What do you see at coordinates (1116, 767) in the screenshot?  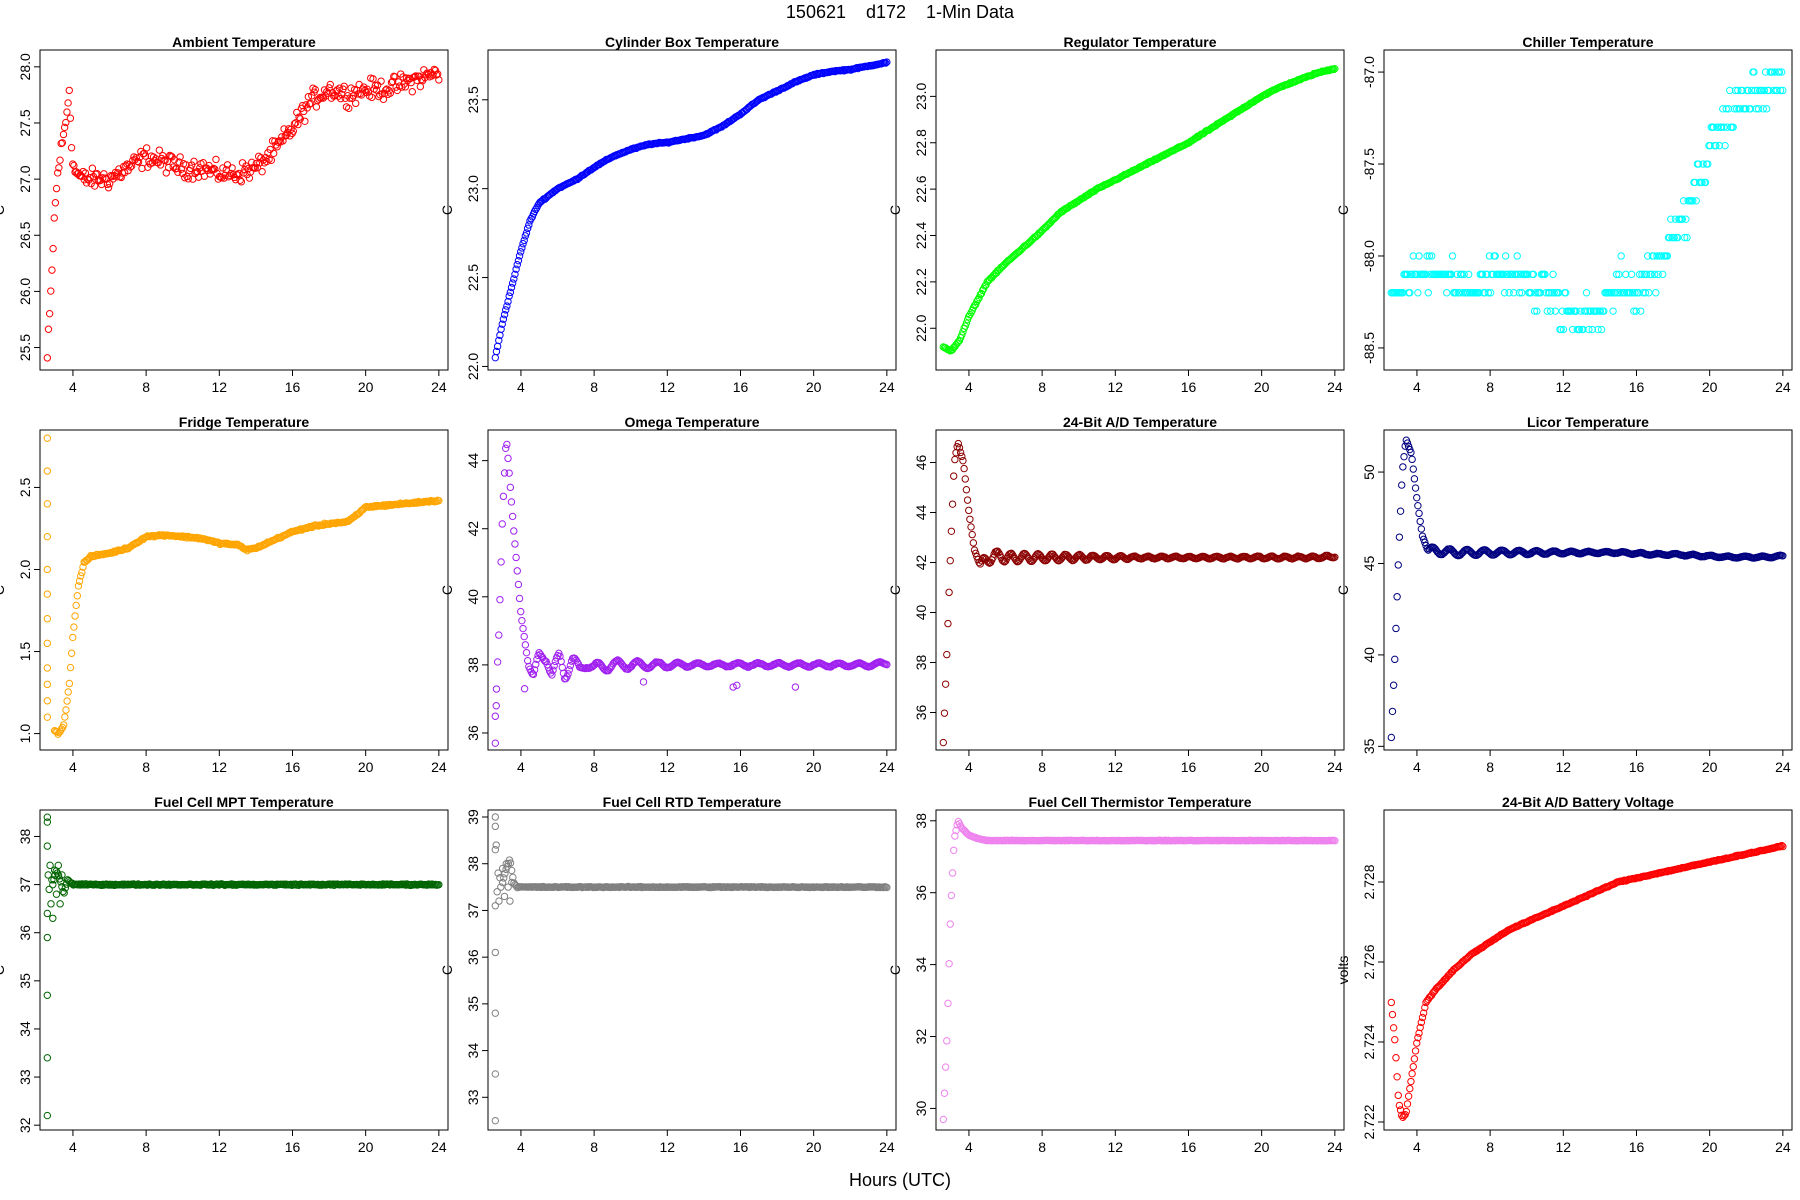 I see `x-tick-label: 12` at bounding box center [1116, 767].